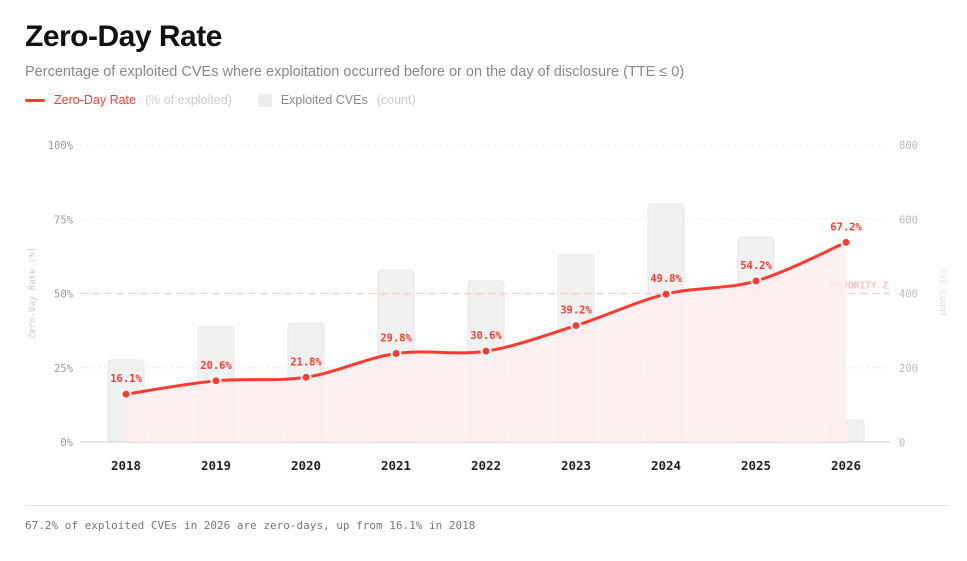  I want to click on x-tick-label: 2019, so click(216, 465).